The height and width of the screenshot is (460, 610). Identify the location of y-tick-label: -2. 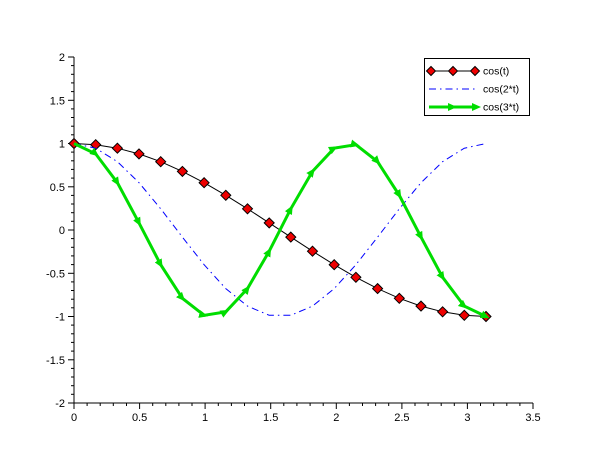
(60, 404).